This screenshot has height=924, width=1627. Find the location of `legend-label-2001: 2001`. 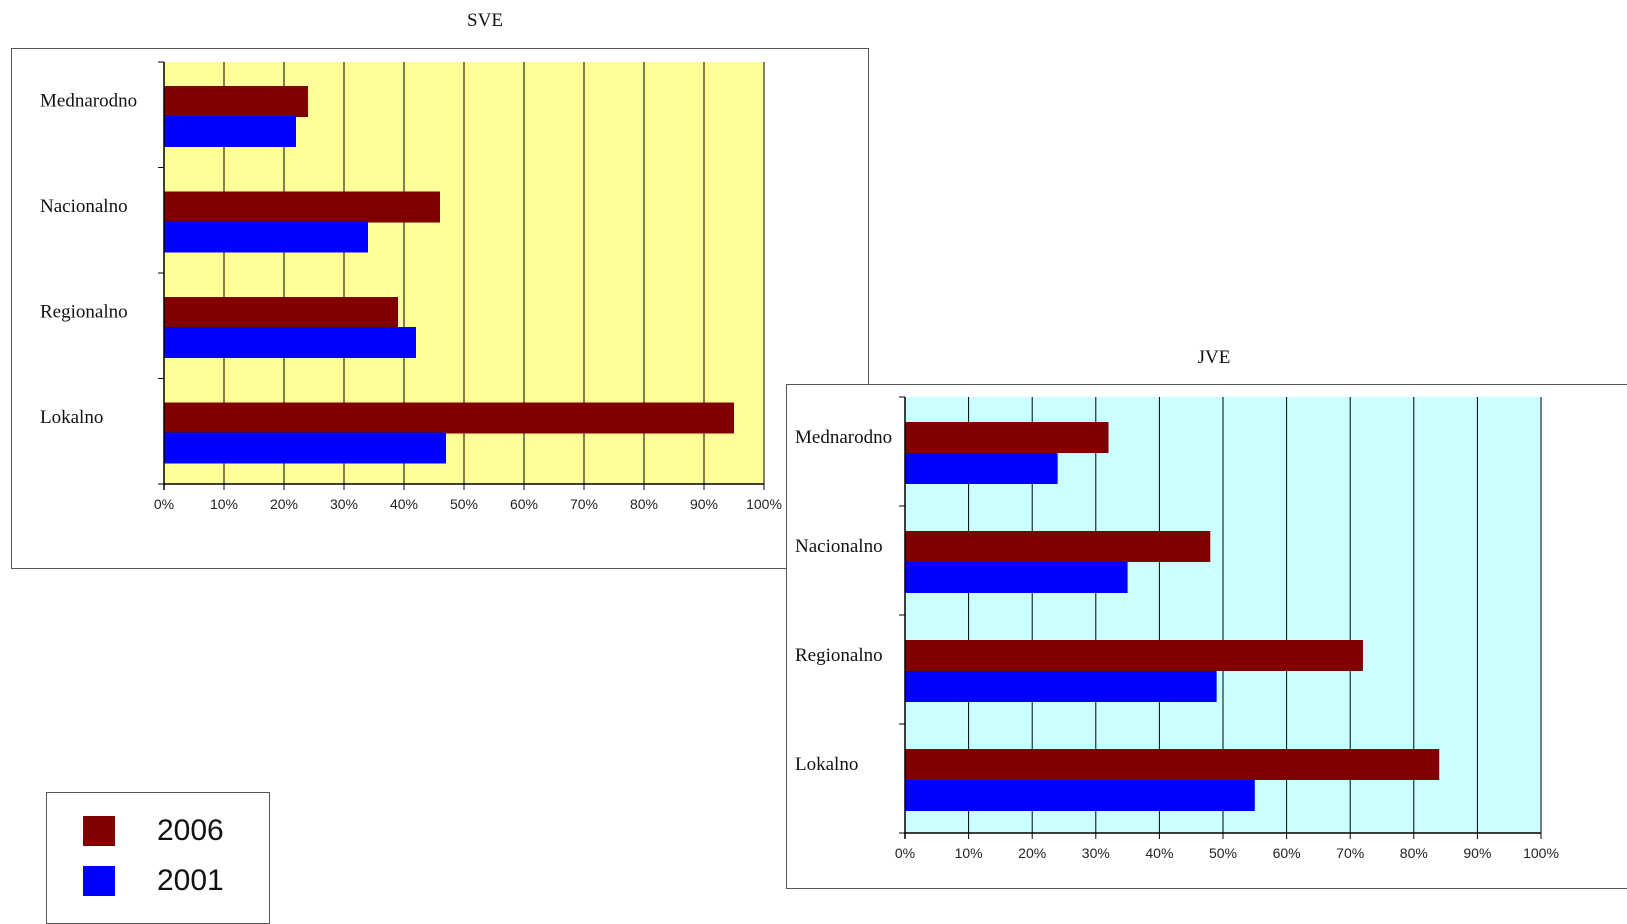

legend-label-2001: 2001 is located at coordinates (190, 880).